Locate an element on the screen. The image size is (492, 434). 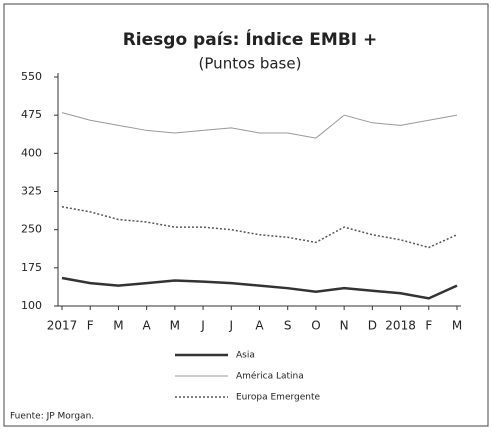
x-tick-label: 2017 is located at coordinates (62, 326).